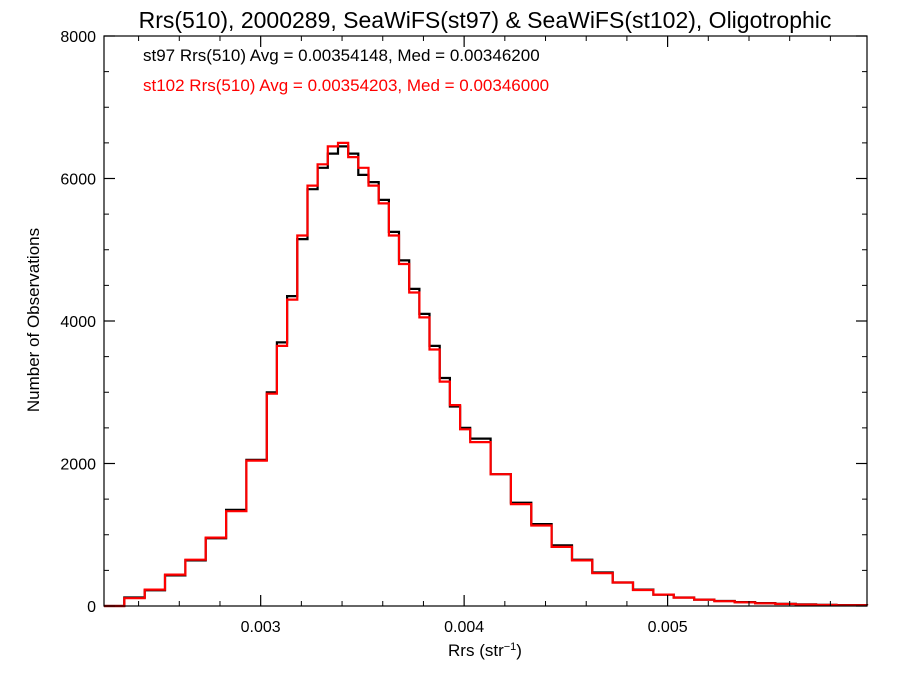 The image size is (900, 675). Describe the element at coordinates (668, 627) in the screenshot. I see `x-tick-label-2: 0.005` at that location.